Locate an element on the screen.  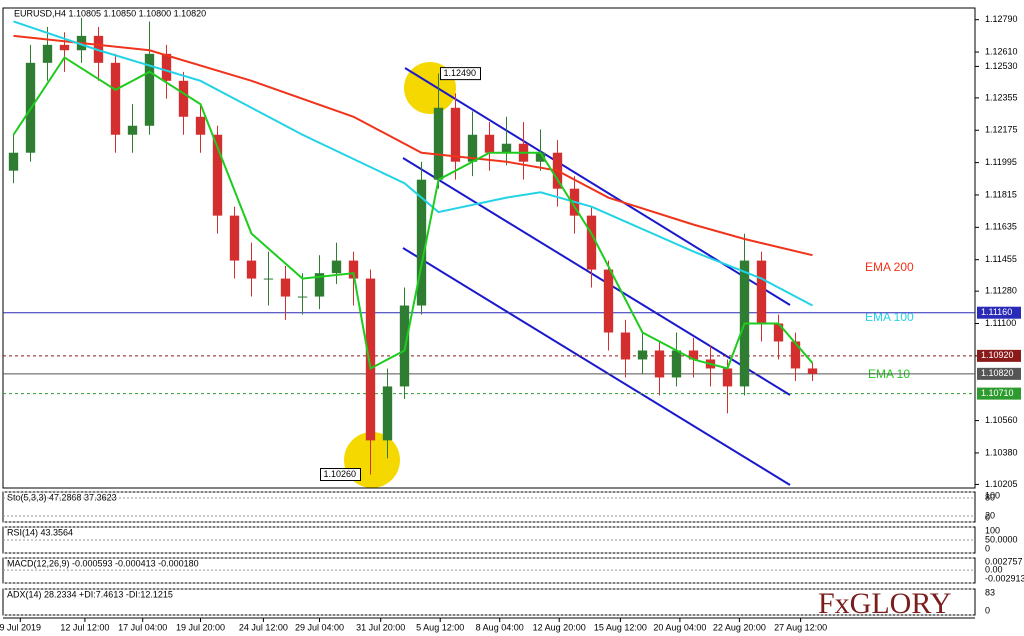
annotation-label: 1.12490 is located at coordinates (460, 73).